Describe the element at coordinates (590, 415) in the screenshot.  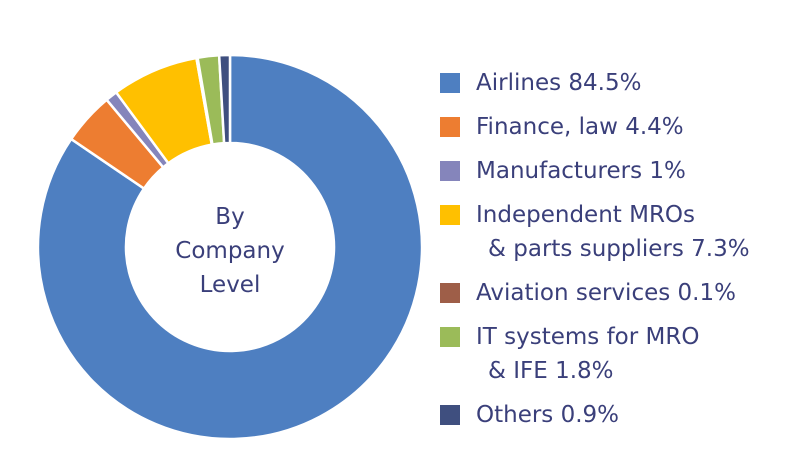
I see `value-label: 0.9%` at that location.